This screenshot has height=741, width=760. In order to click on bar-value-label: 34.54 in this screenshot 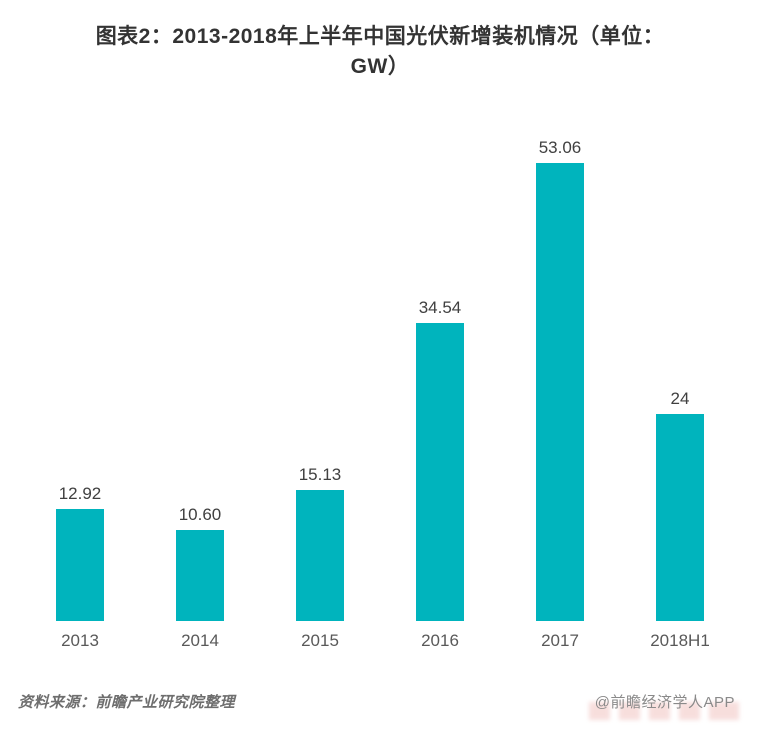, I will do `click(440, 307)`.